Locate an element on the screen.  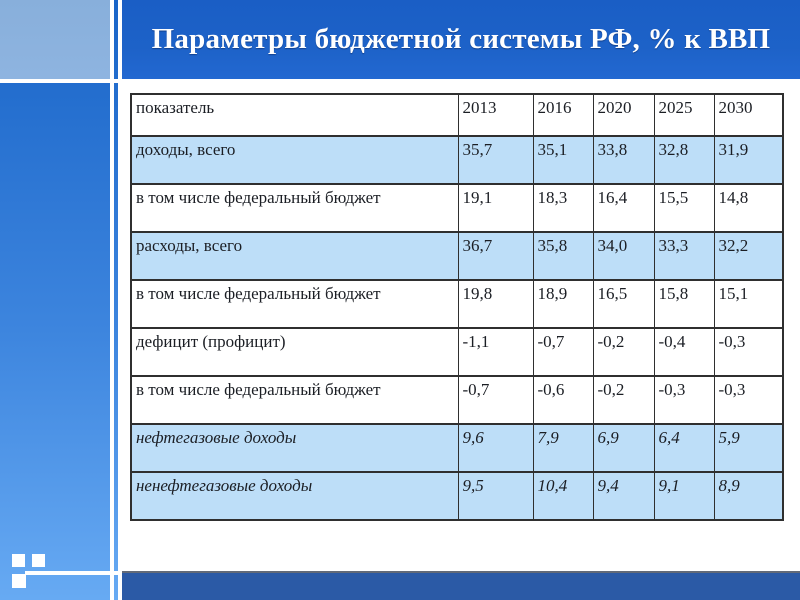
table-cell-value: 35,1 is located at coordinates (563, 160).